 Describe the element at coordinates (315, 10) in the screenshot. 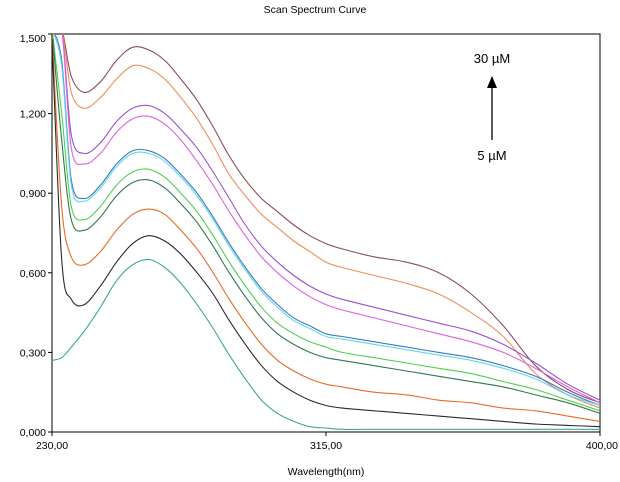

I see `chart-title: Scan Spectrum Curve` at that location.